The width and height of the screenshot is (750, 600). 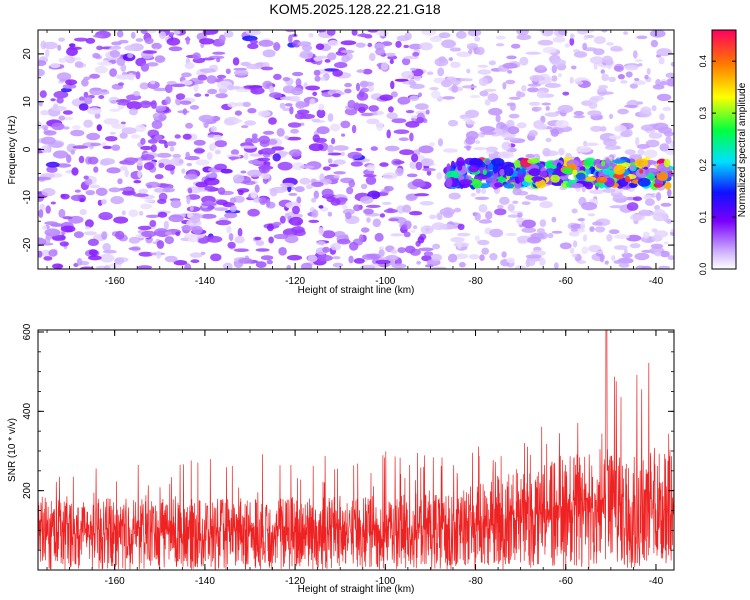 What do you see at coordinates (205, 281) in the screenshot?
I see `x-tick-label-1: -140` at bounding box center [205, 281].